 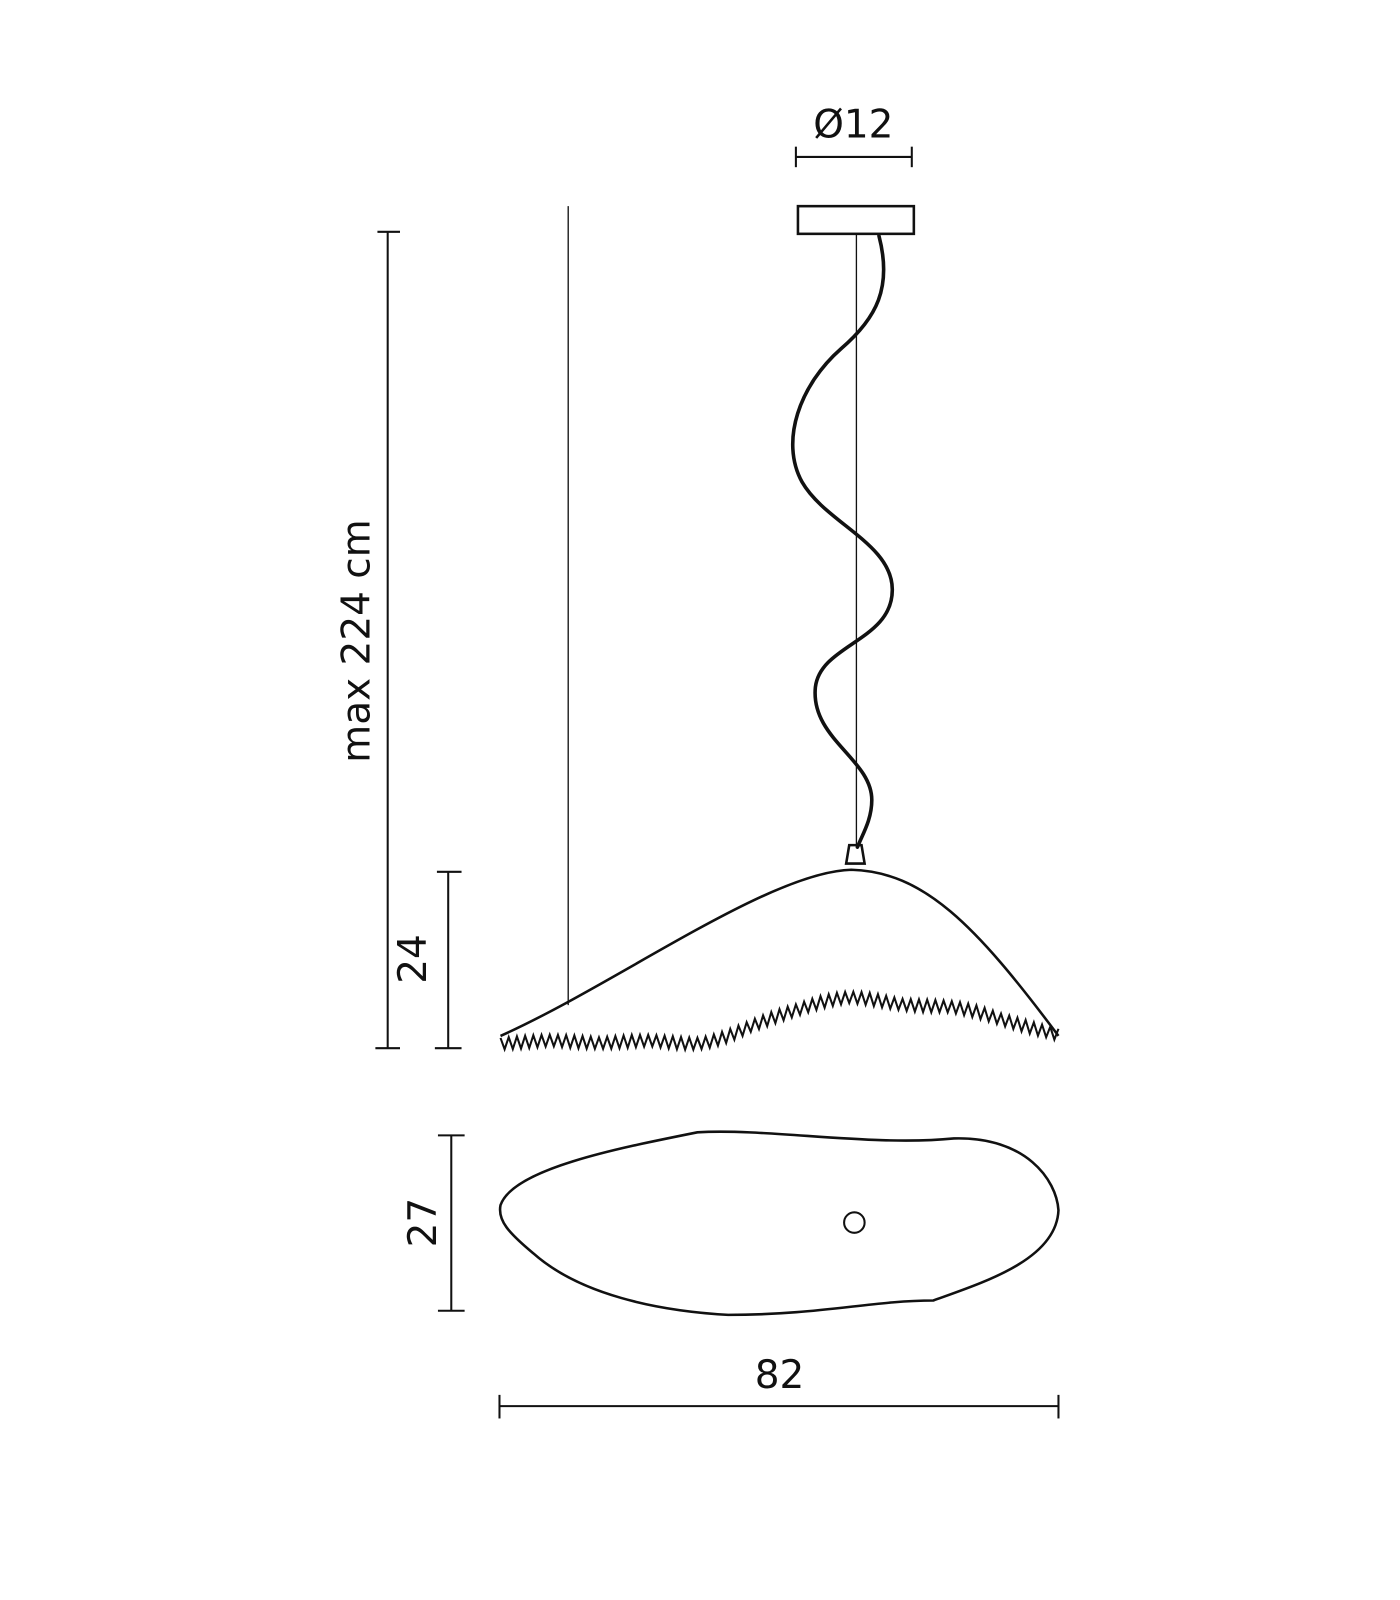 I want to click on shade-fringe, so click(x=779, y=1020).